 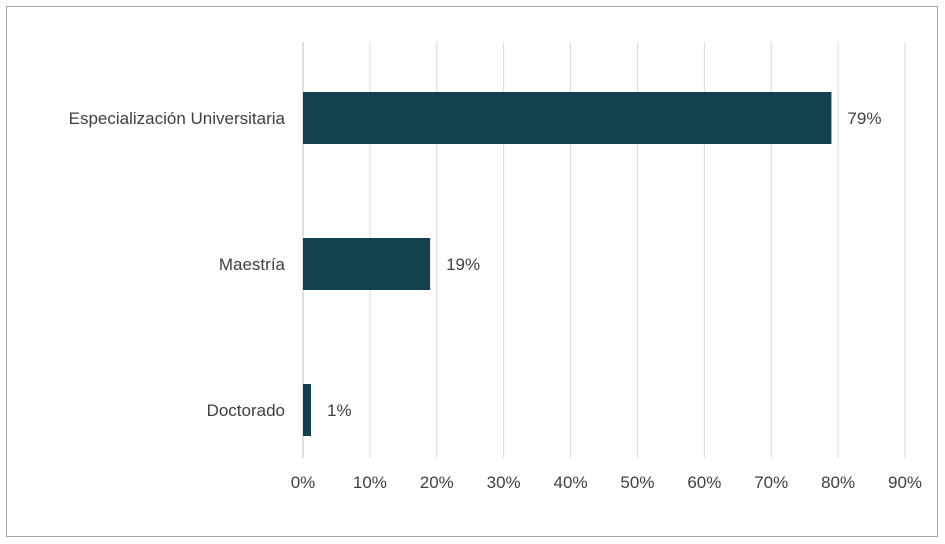 I want to click on data-label: 19%, so click(x=463, y=264).